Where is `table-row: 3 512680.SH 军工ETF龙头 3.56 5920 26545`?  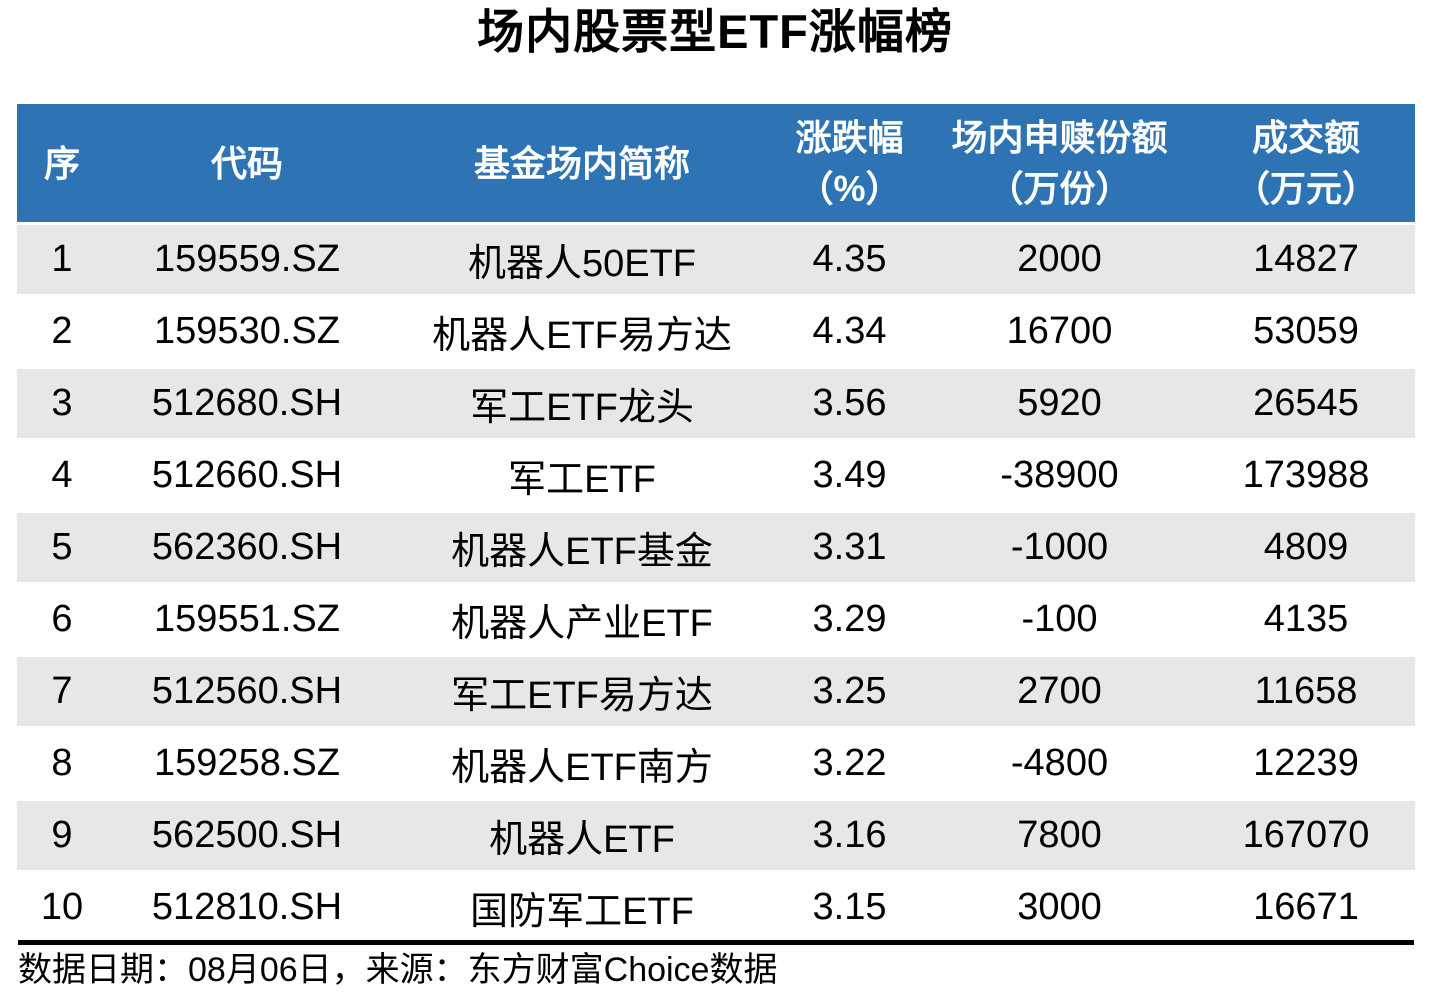 table-row: 3 512680.SH 军工ETF龙头 3.56 5920 26545 is located at coordinates (716, 405).